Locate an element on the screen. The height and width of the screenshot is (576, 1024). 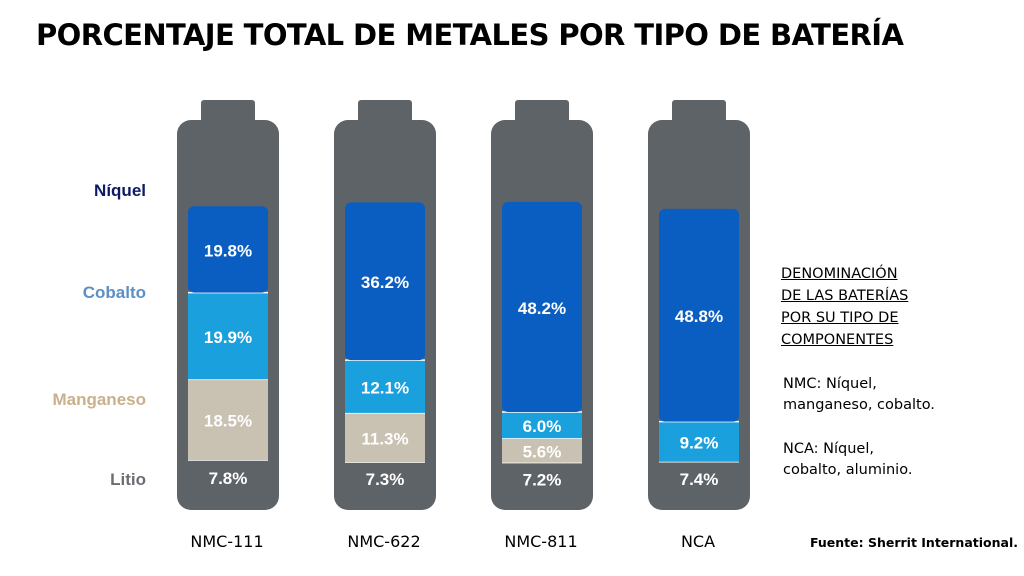
data-label: 7.4% is located at coordinates (699, 479).